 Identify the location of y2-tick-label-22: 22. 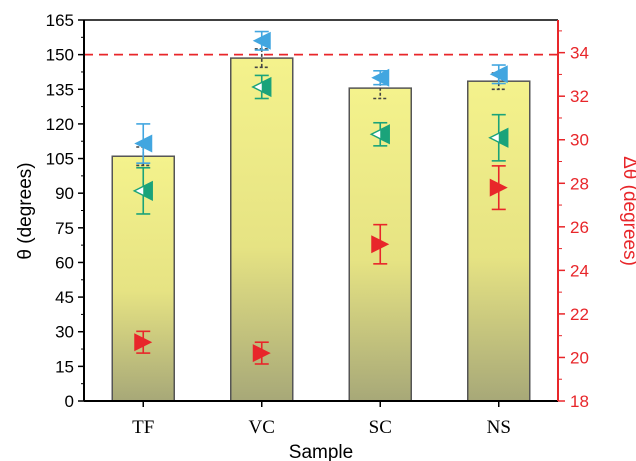
(579, 314).